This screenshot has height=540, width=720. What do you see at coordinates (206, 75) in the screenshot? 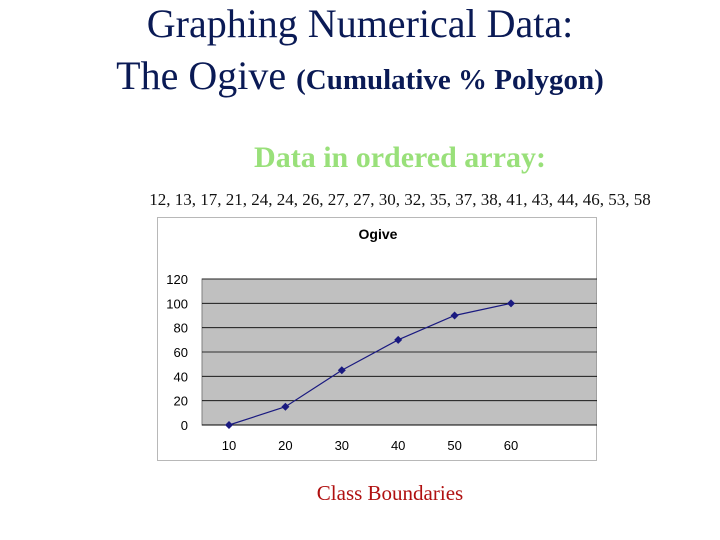
I see `title-line-2-main: The Ogive` at bounding box center [206, 75].